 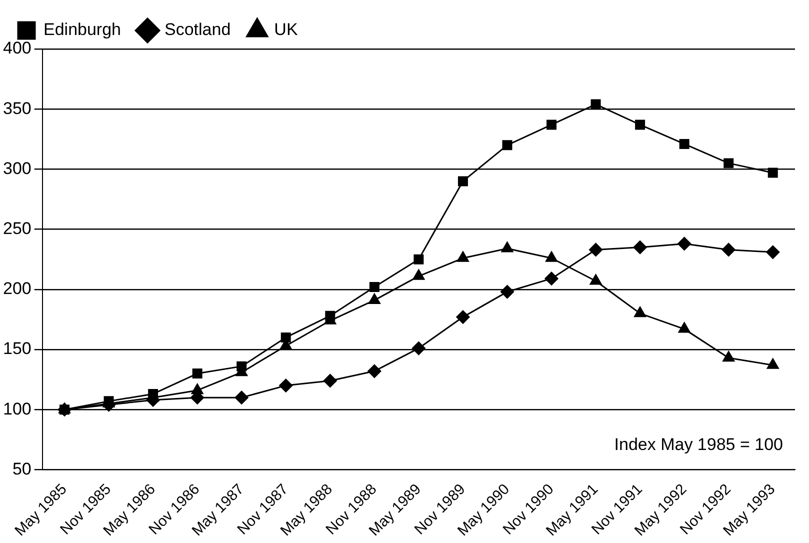 What do you see at coordinates (17, 408) in the screenshot?
I see `y-tick-label: 100` at bounding box center [17, 408].